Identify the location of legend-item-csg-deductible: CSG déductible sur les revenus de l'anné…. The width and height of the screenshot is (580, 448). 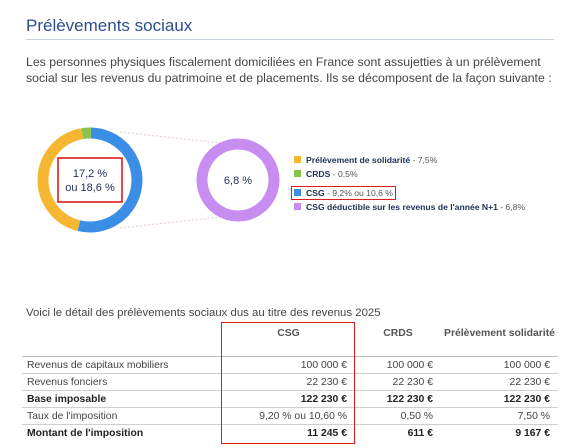
(409, 207).